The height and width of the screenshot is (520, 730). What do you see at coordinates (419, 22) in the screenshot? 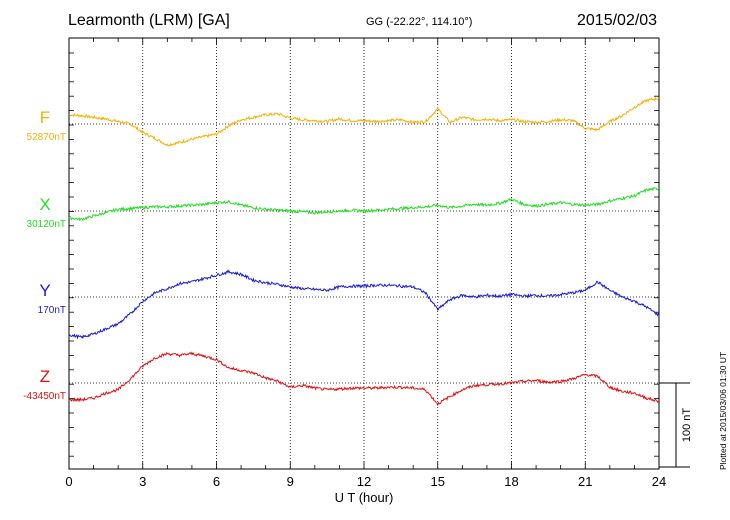
I see `geographic-coordinates: GG (-22.22°, 114.10°)` at bounding box center [419, 22].